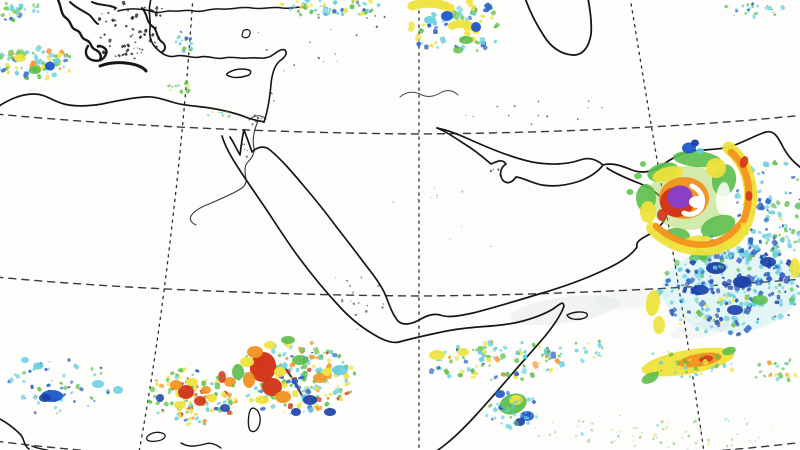  Describe the element at coordinates (340, 370) in the screenshot. I see `cloud-africa-cyan-e` at that location.